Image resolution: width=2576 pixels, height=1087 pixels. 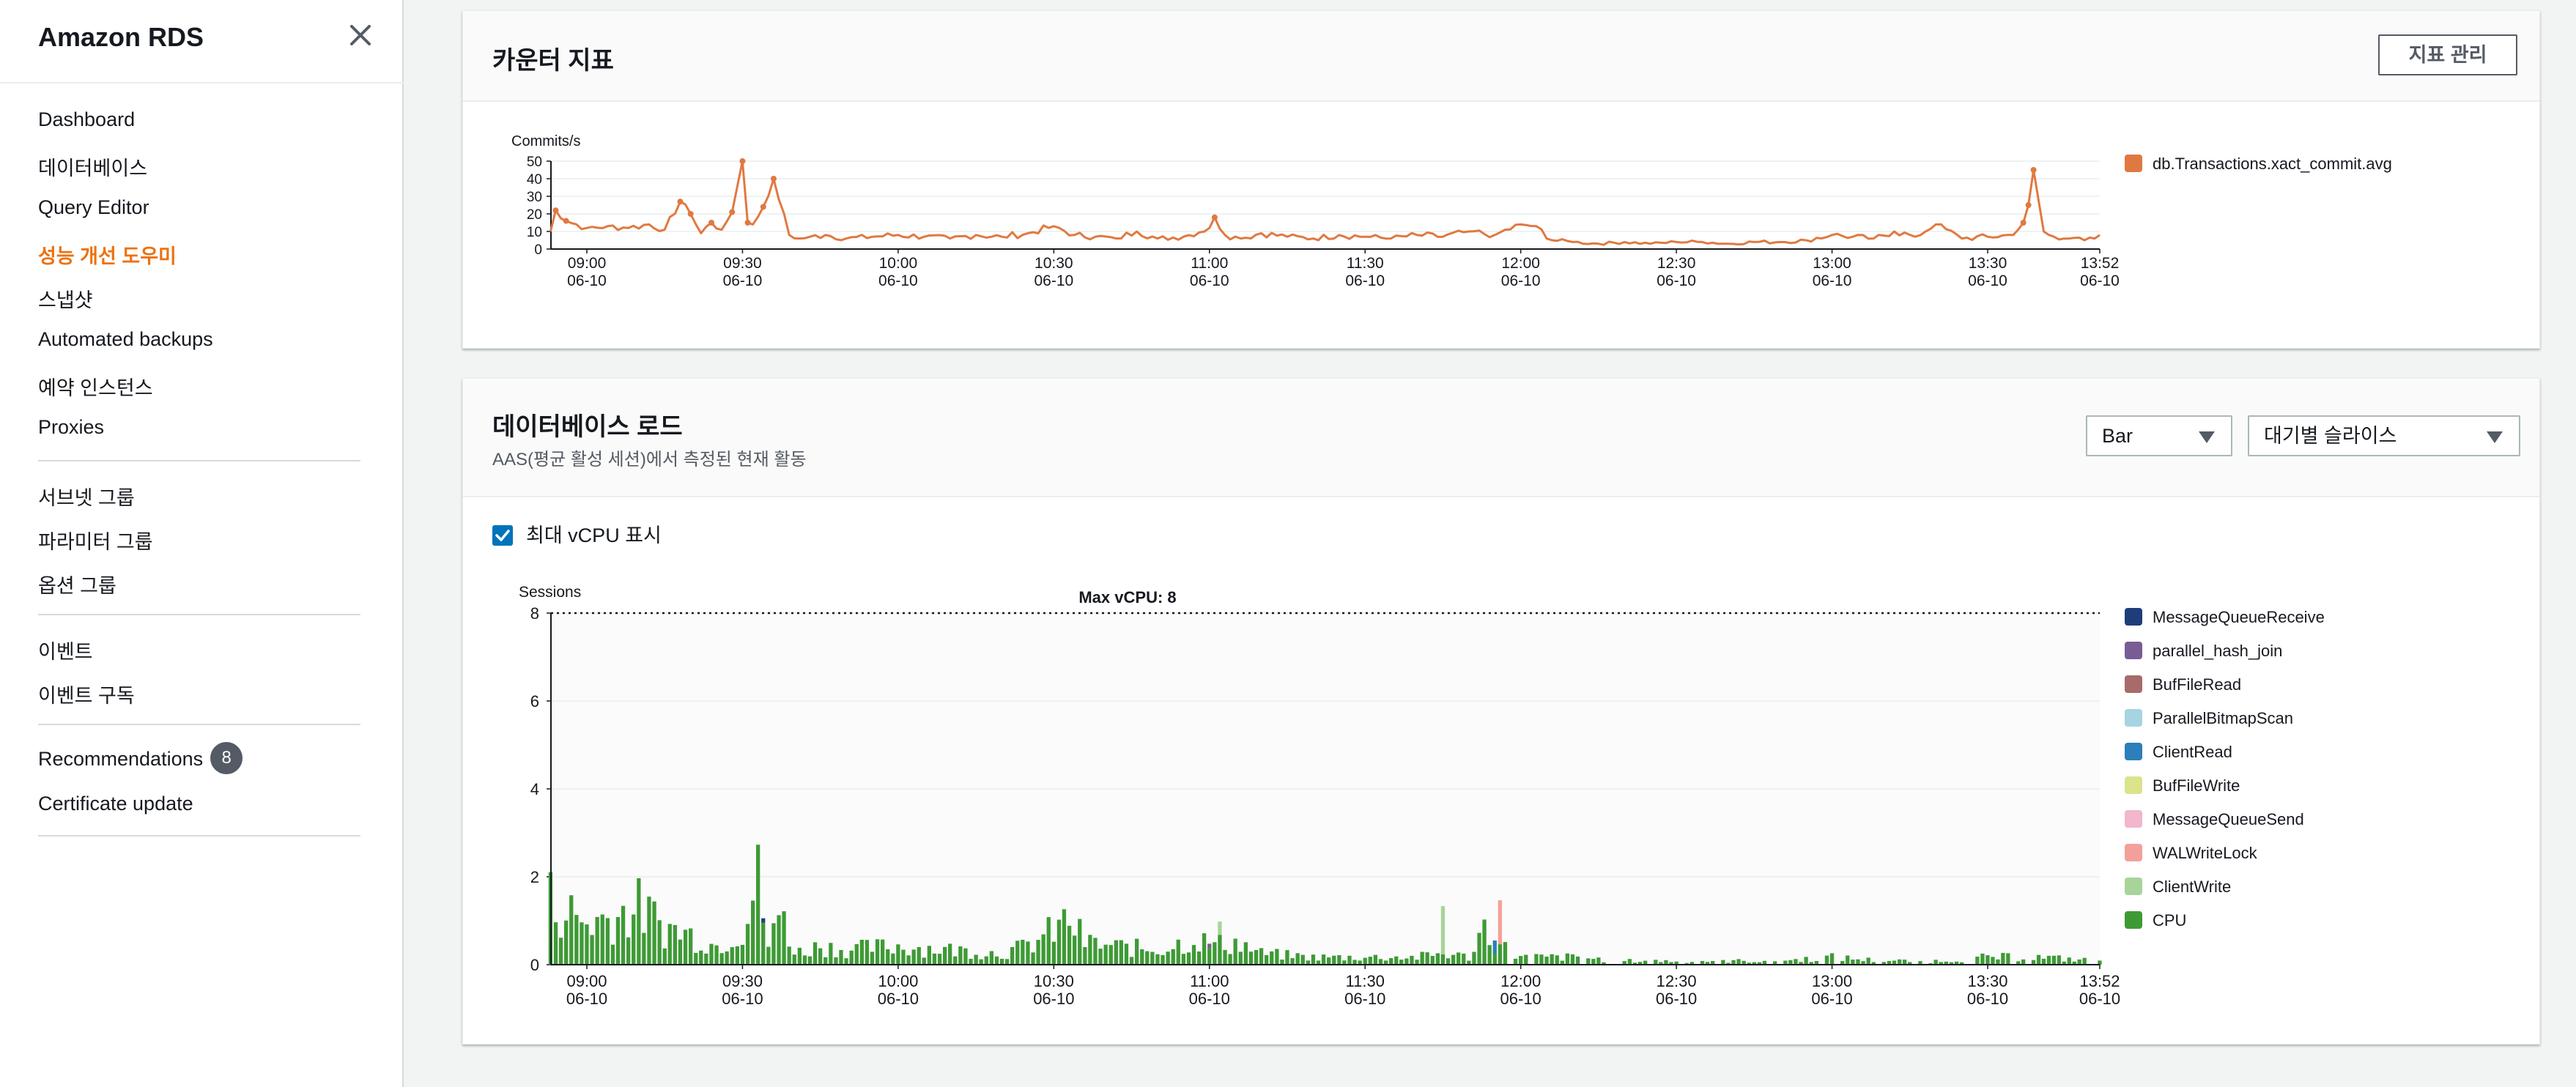 What do you see at coordinates (1220, 928) in the screenshot?
I see `wait-bar-clientwrite` at bounding box center [1220, 928].